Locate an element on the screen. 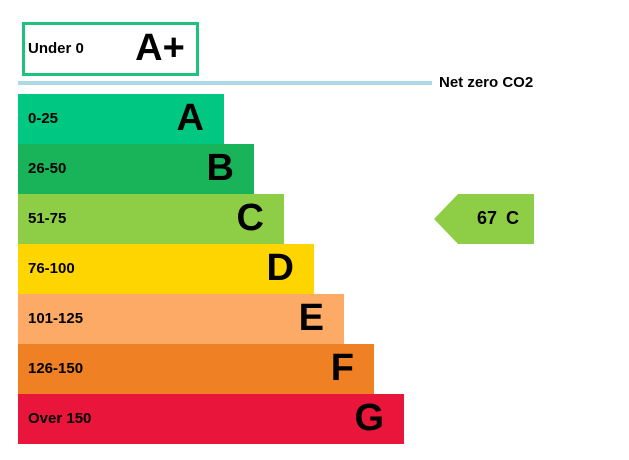 This screenshot has height=460, width=629. band-letter: F is located at coordinates (342, 368).